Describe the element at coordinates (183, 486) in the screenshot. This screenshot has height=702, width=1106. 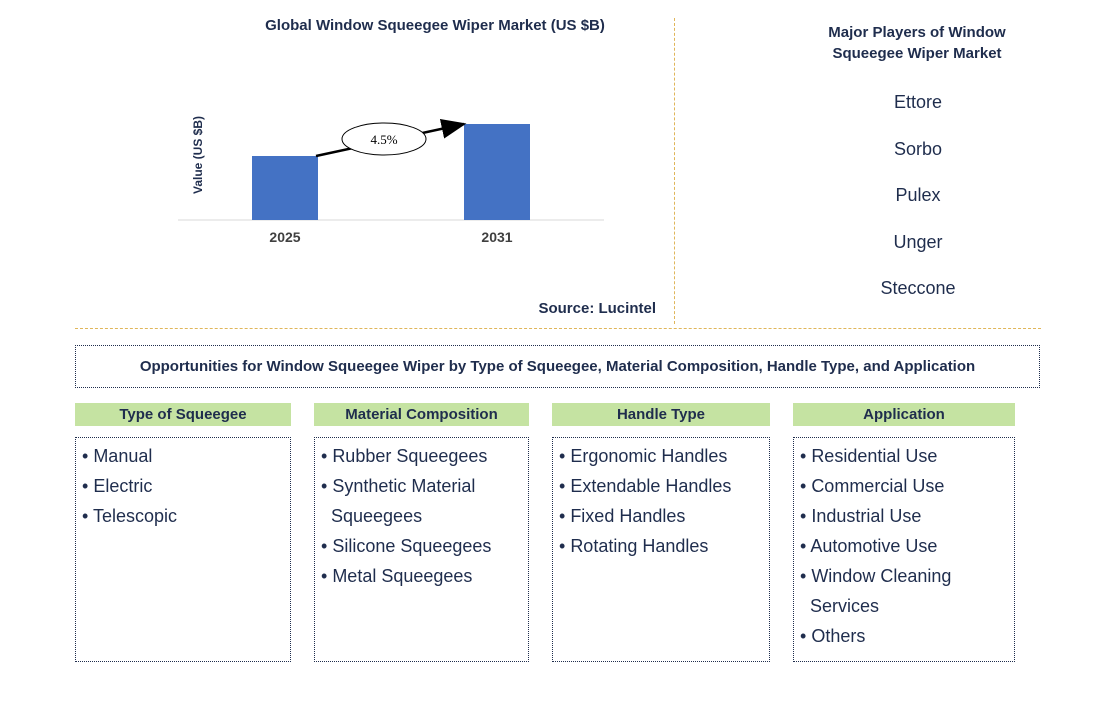
I see `segment-item: Electric` at that location.